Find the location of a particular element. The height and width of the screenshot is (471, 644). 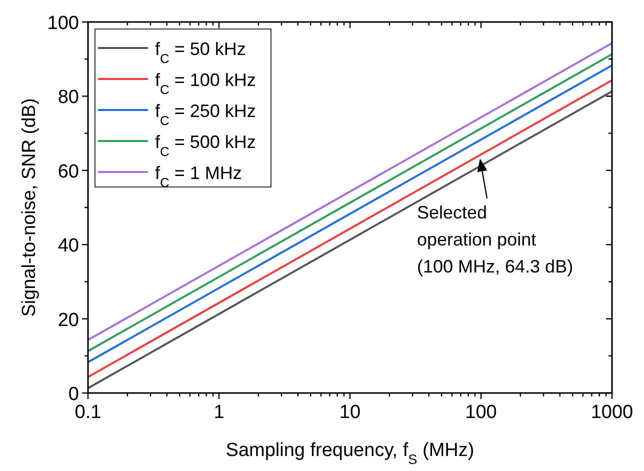

legend-label: f$_{C}$ = 100 kHz is located at coordinates (205, 83).